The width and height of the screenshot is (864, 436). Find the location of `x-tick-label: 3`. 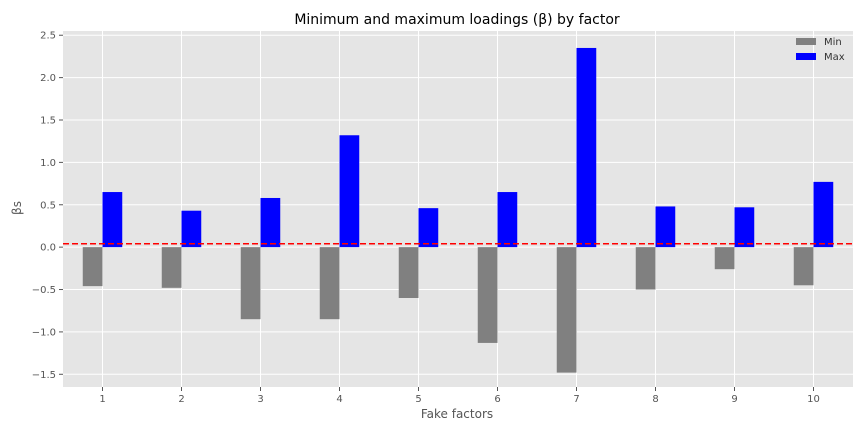

x-tick-label: 3 is located at coordinates (260, 399).